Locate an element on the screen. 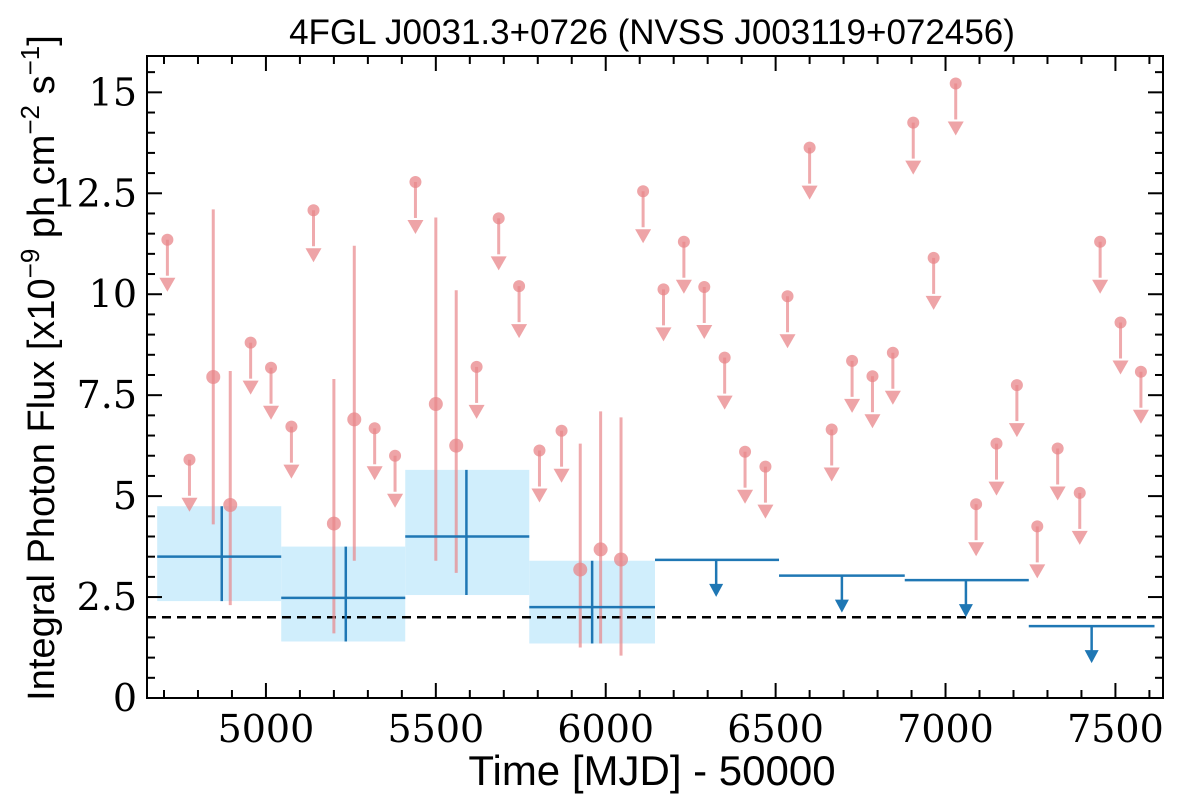 The image size is (1200, 800). x-tick-label: 5000 is located at coordinates (266, 729).